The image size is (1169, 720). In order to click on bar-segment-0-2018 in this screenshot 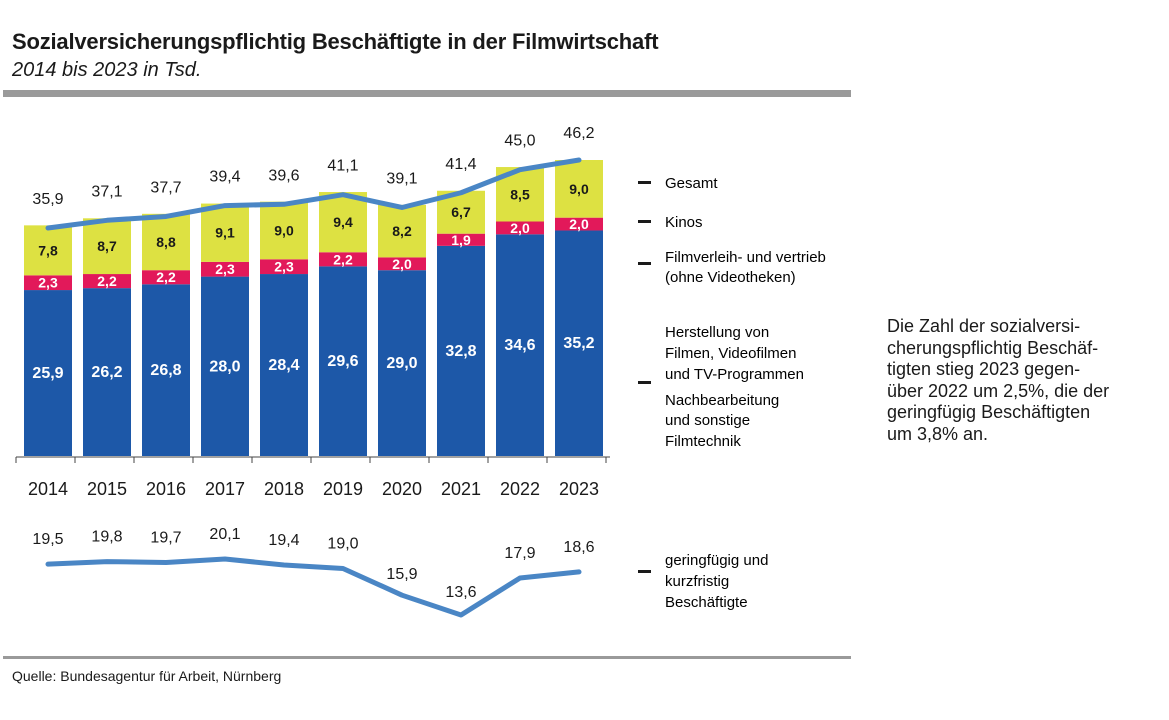, I will do `click(284, 365)`.